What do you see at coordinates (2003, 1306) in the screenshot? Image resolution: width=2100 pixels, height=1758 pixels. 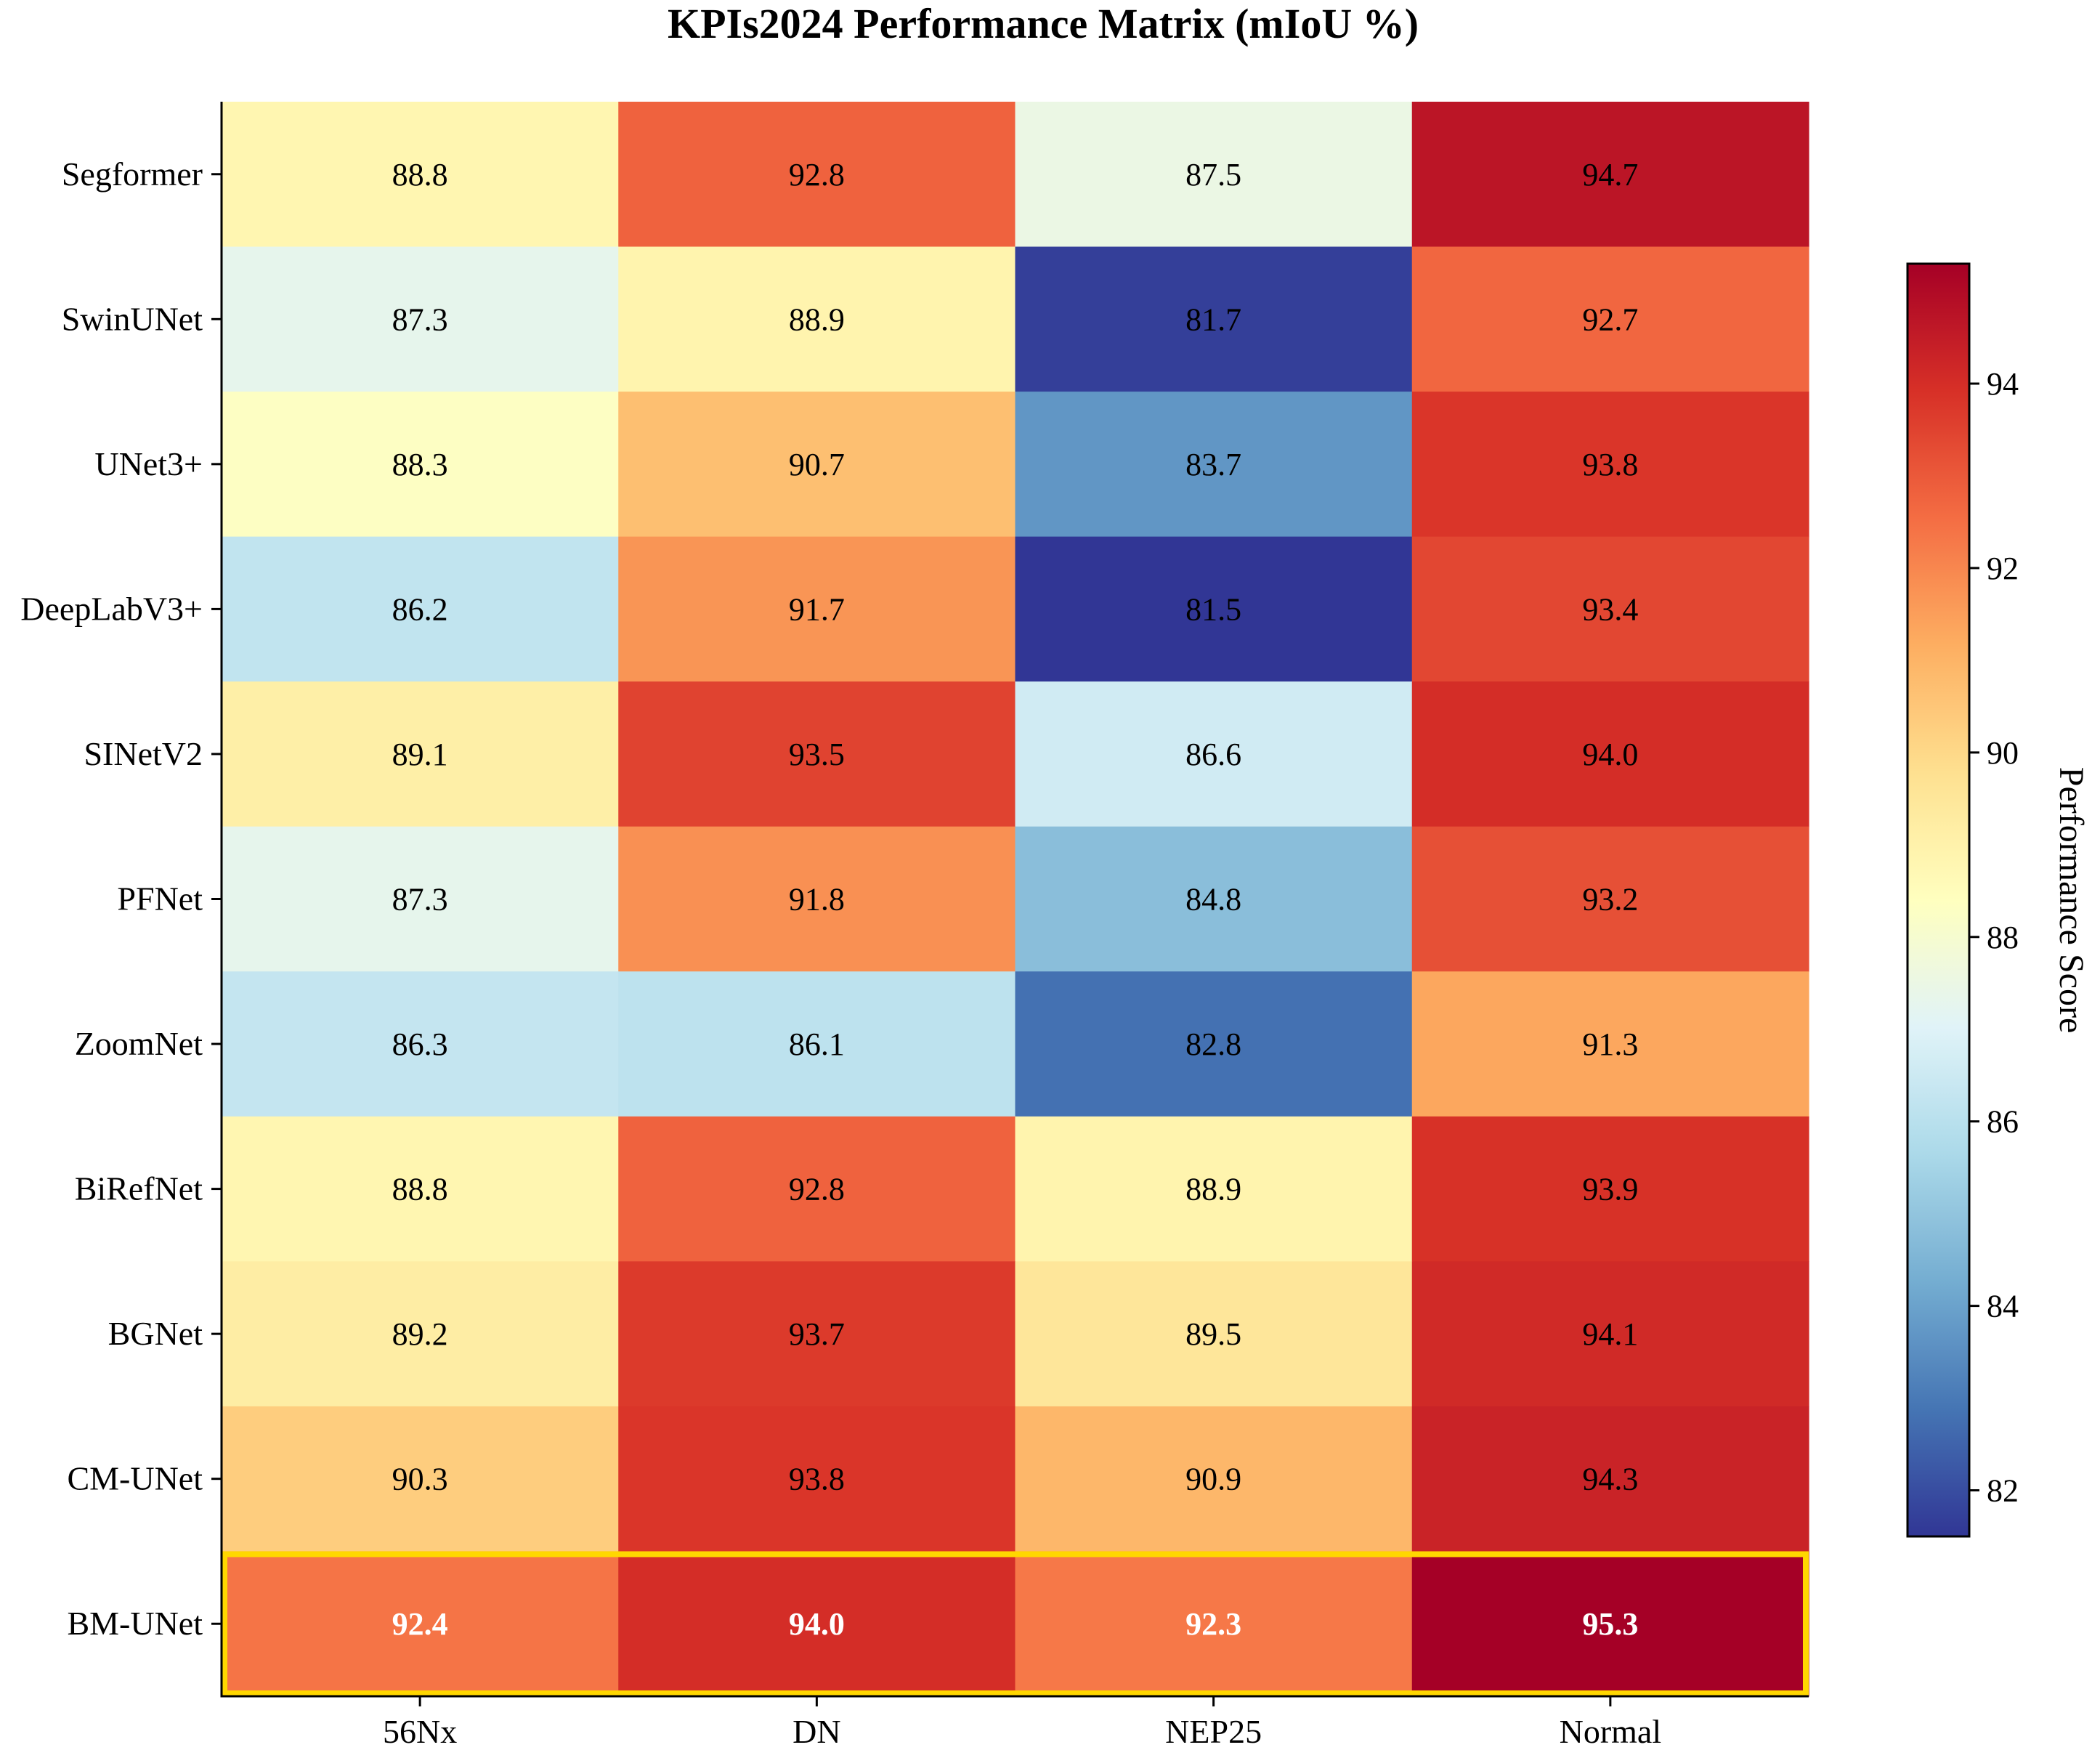 I see `colorbar-tick-label: 84` at bounding box center [2003, 1306].